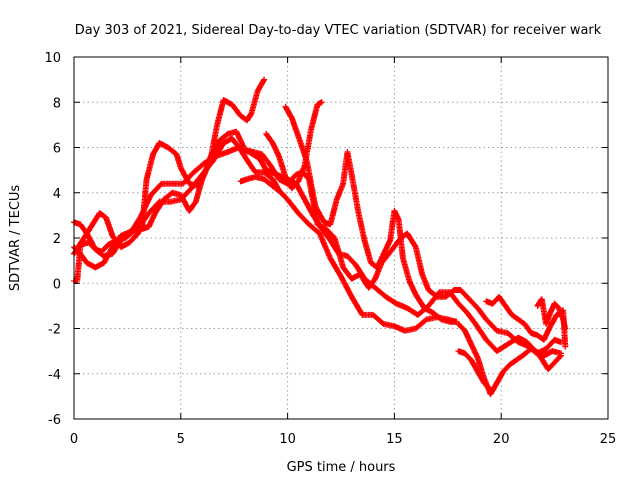 The height and width of the screenshot is (480, 640). What do you see at coordinates (15, 238) in the screenshot?
I see `y-axis-label: SDTVAR / TECUs` at bounding box center [15, 238].